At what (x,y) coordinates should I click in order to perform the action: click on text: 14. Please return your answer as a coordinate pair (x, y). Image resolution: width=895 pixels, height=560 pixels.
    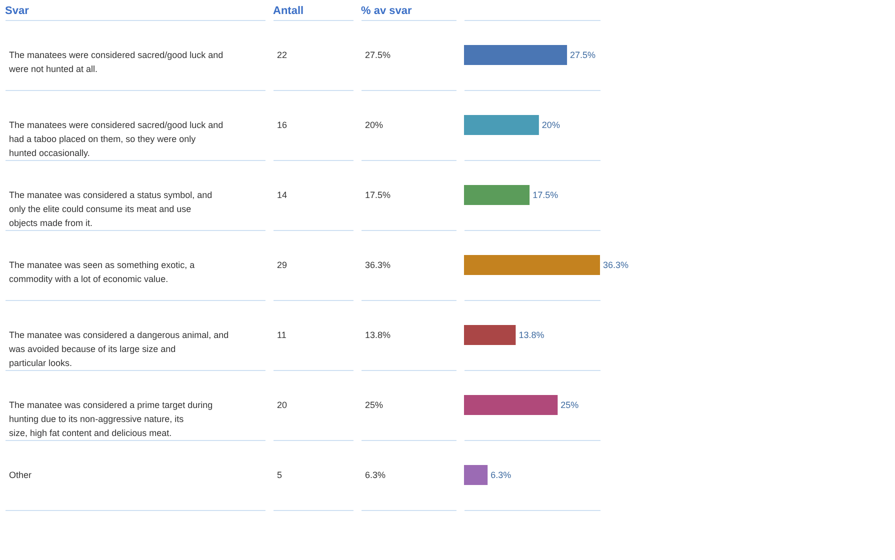
    Looking at the image, I should click on (282, 195).